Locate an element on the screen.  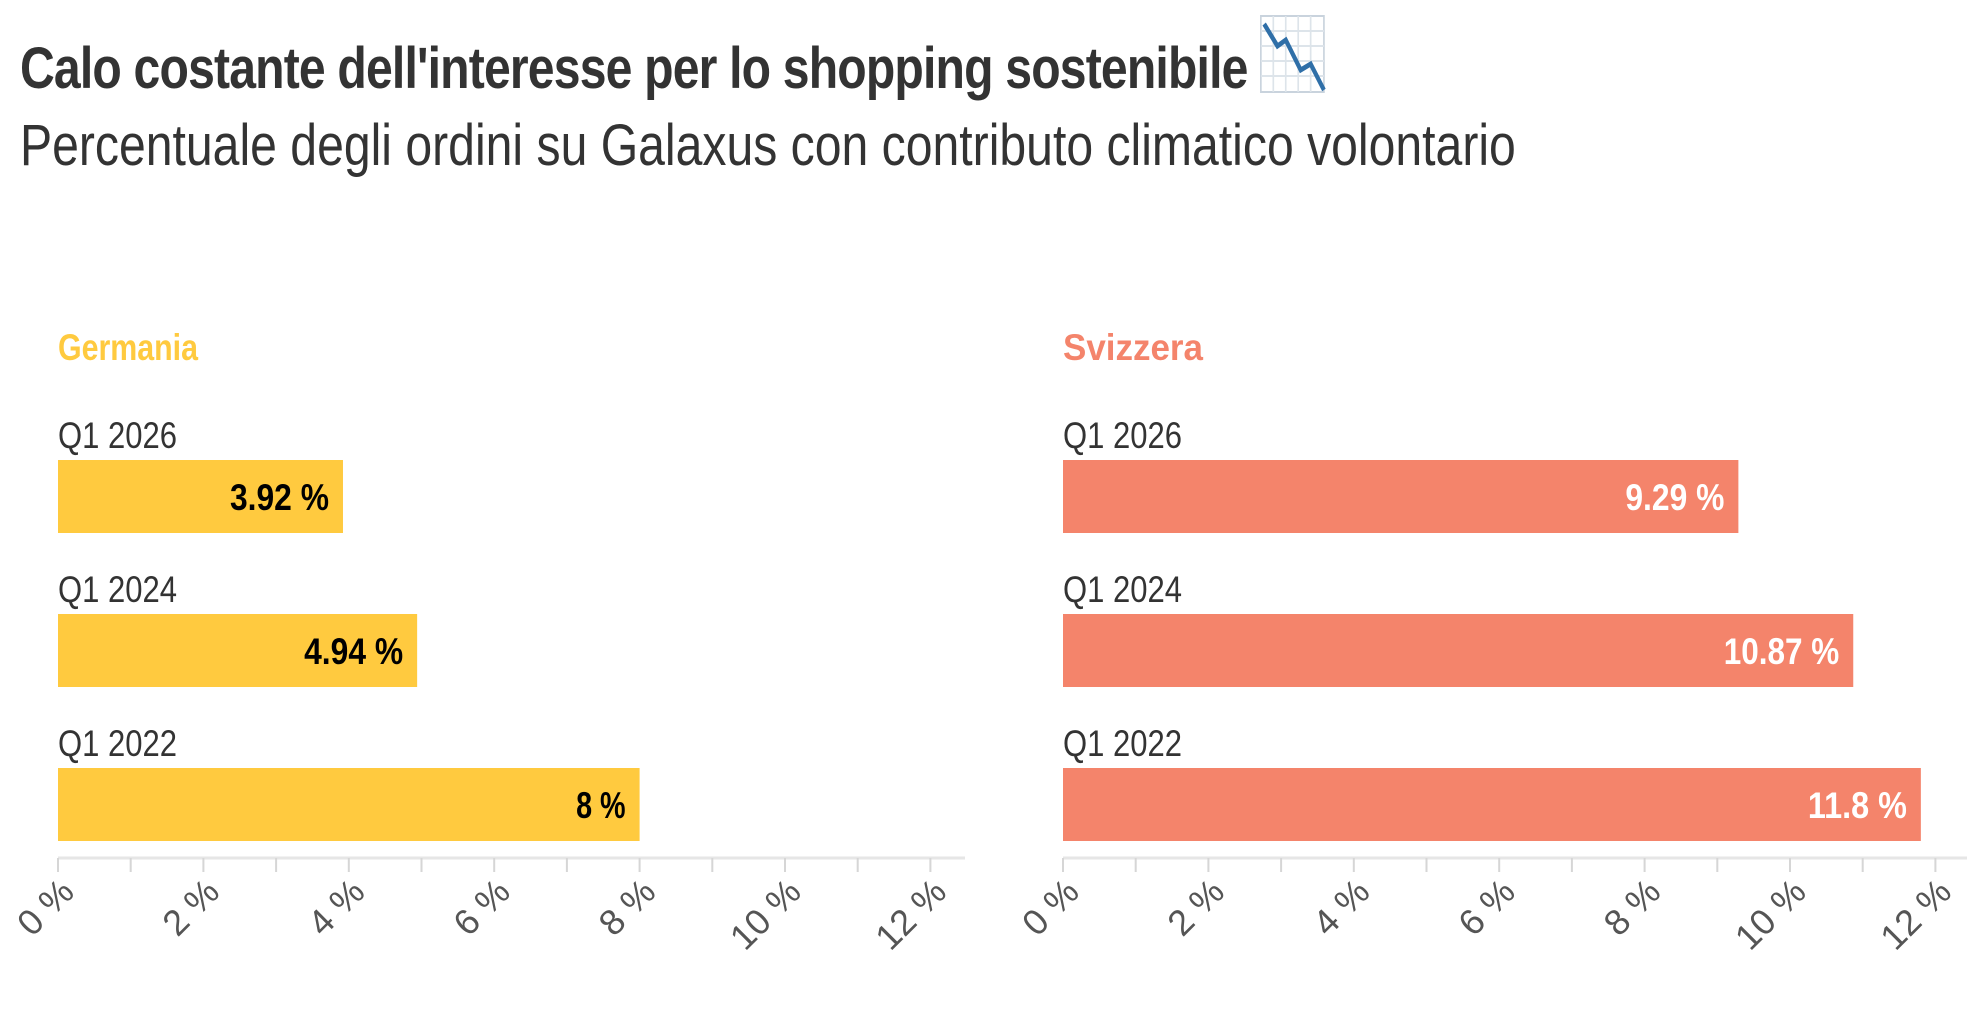
bar-value-label: 8 % is located at coordinates (601, 805).